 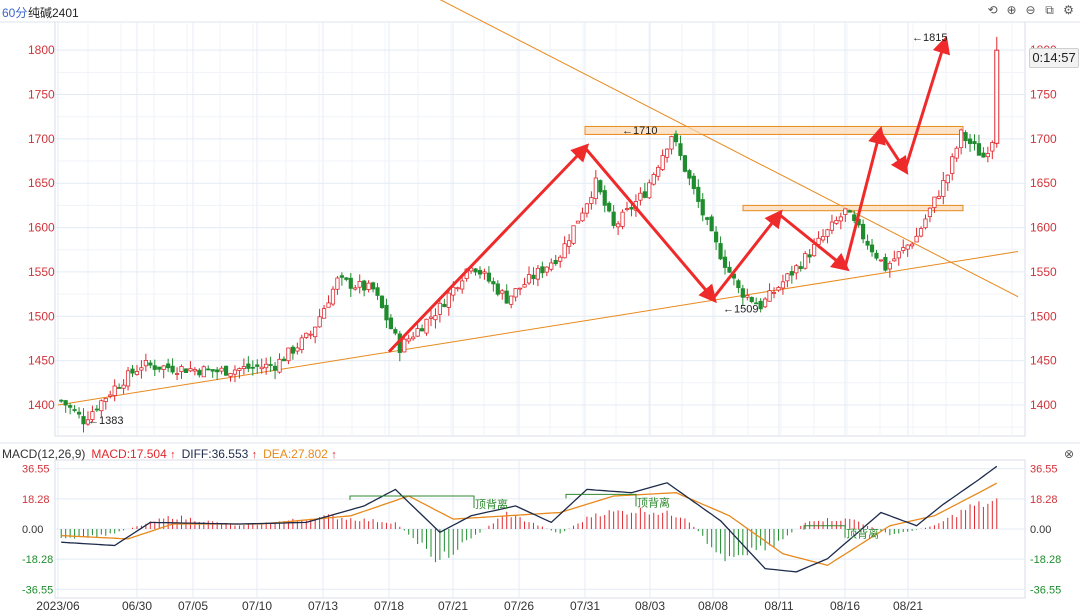 What do you see at coordinates (740, 309) in the screenshot?
I see `price-annotation: ←1509` at bounding box center [740, 309].